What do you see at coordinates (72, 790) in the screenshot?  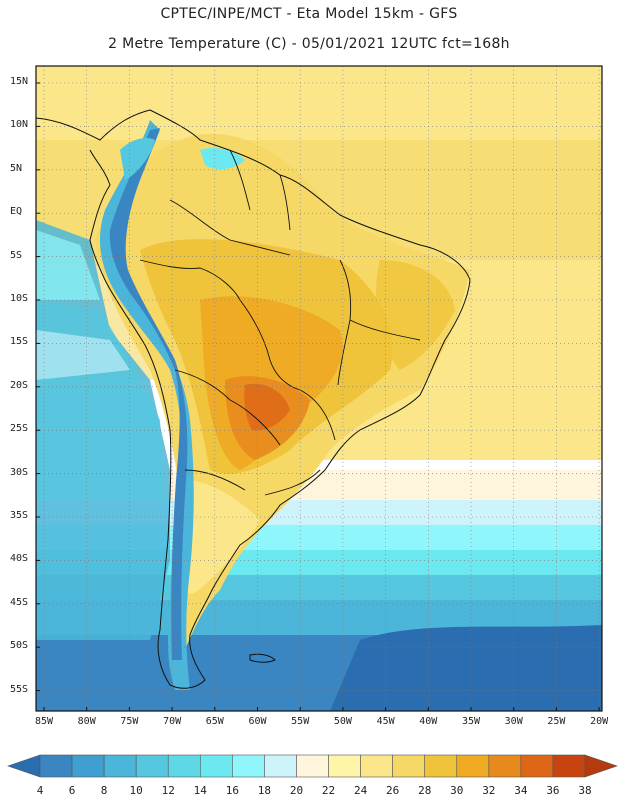 I see `colorbar-tick-label: 6` at bounding box center [72, 790].